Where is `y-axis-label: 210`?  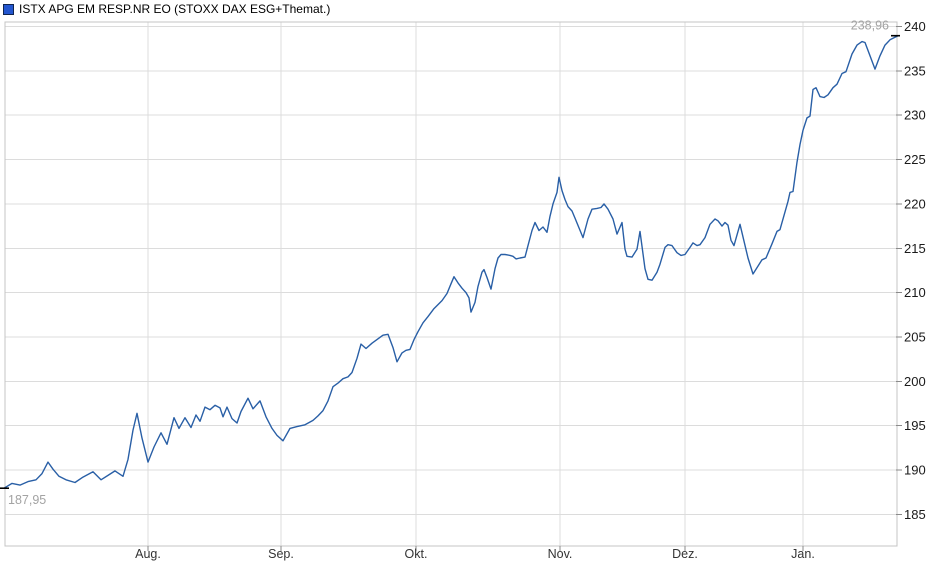 y-axis-label: 210 is located at coordinates (915, 292).